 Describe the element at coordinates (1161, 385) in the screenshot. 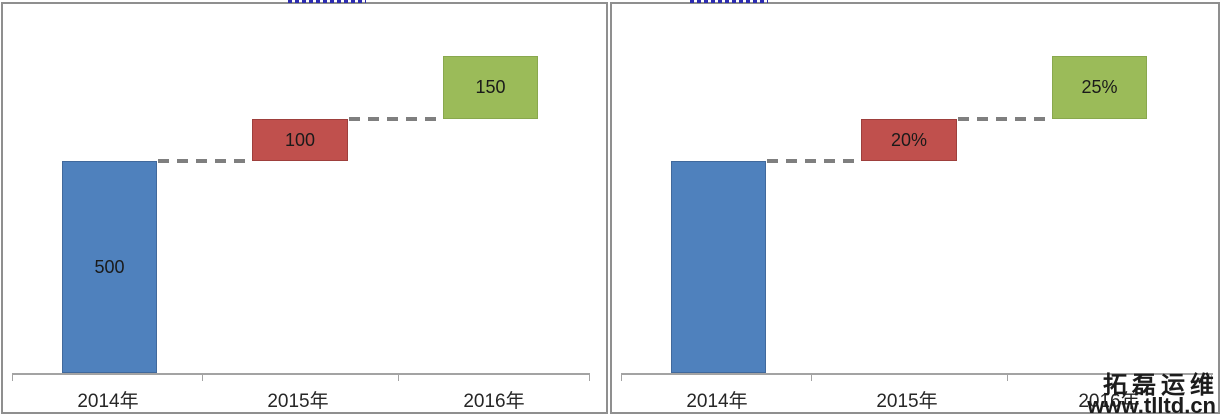

I see `watermark-brand-text: 拓磊运维` at that location.